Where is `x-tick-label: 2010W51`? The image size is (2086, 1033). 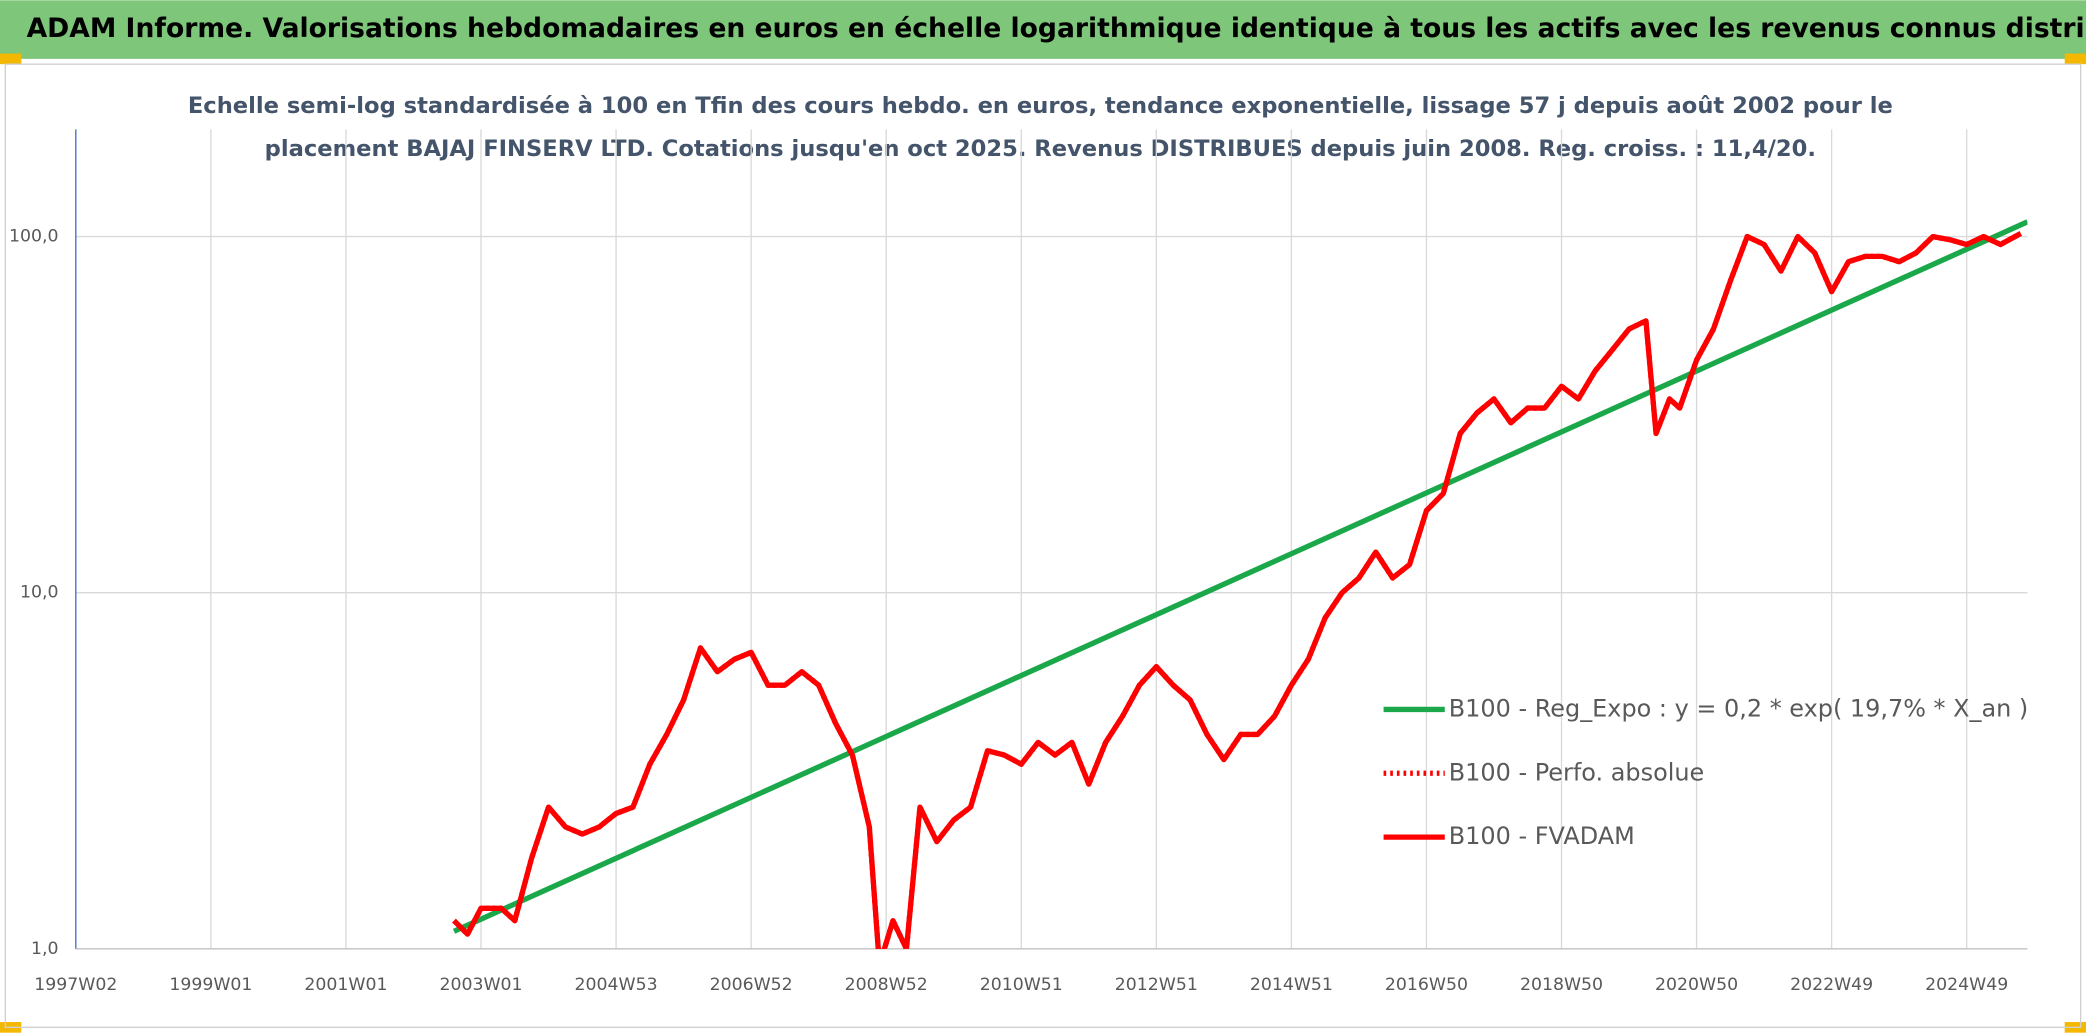 x-tick-label: 2010W51 is located at coordinates (1021, 985).